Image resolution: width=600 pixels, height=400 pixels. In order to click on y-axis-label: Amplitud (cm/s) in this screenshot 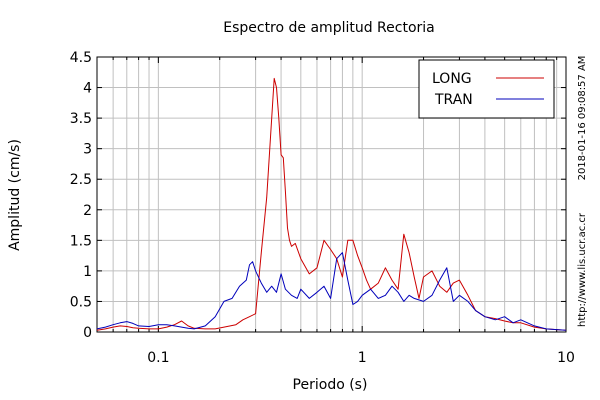, I will do `click(15, 195)`.